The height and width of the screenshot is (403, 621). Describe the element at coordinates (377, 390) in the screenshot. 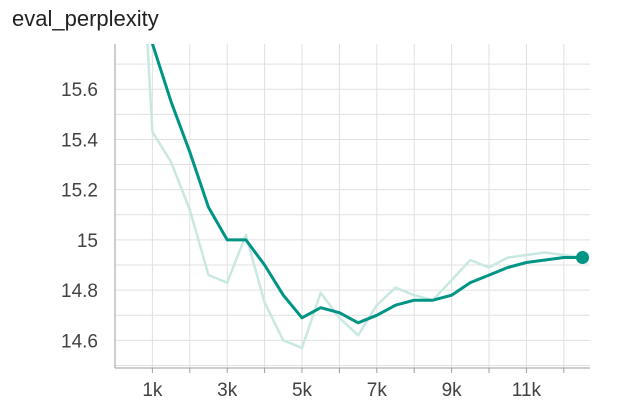

I see `x-tick-label: 7k` at that location.